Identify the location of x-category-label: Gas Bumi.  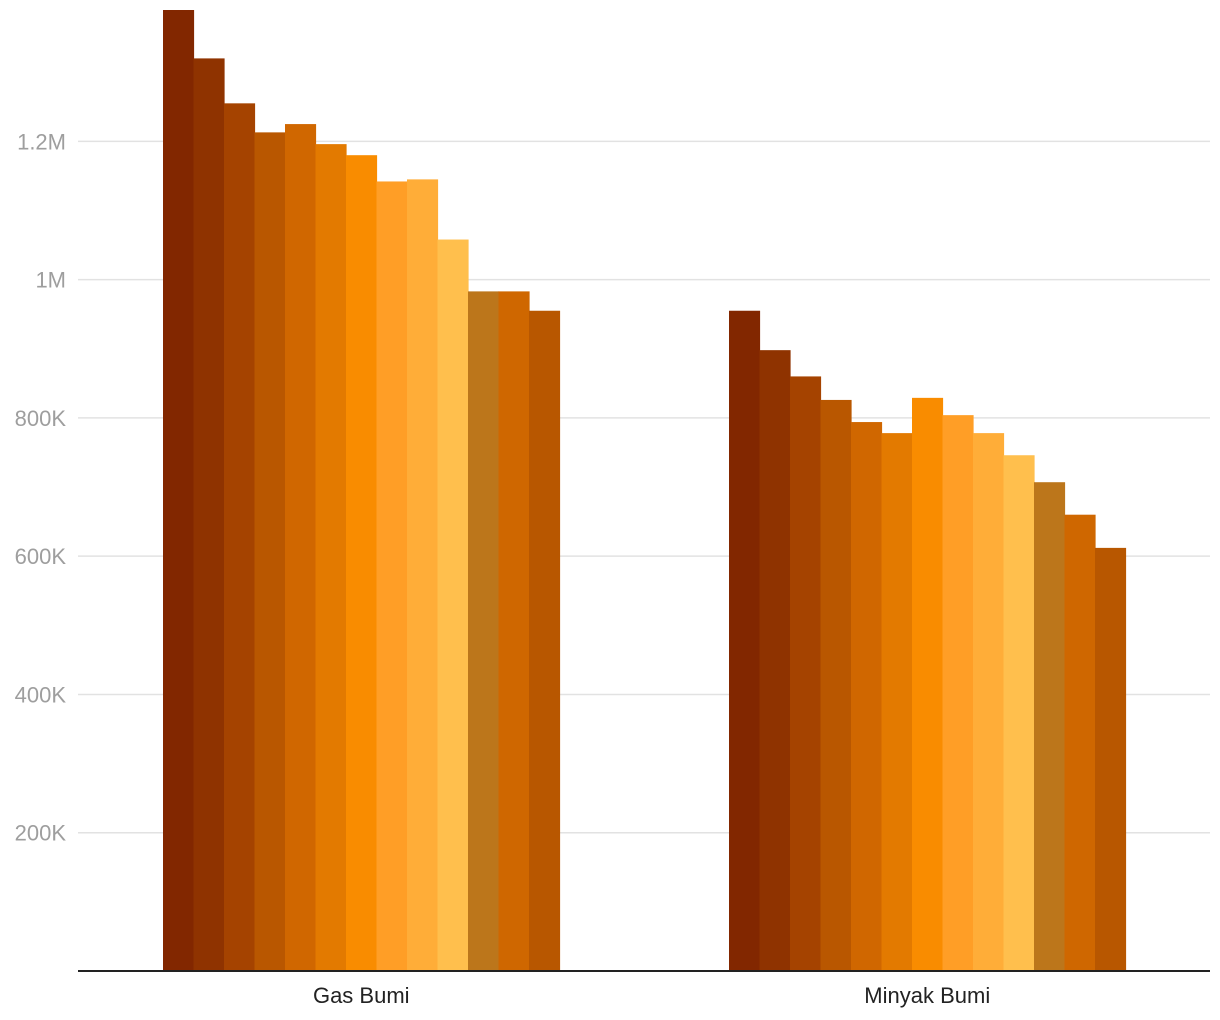
(361, 995).